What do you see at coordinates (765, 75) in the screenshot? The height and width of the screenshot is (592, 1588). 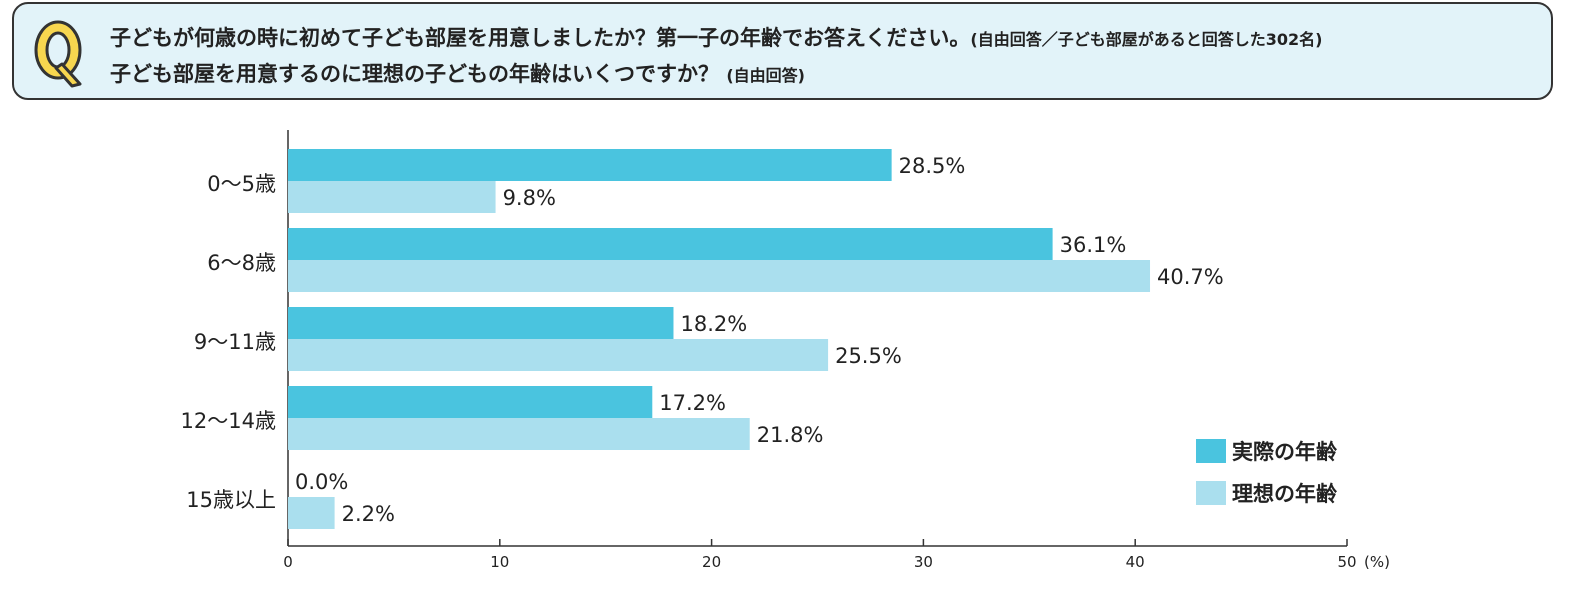 I see `question-2-note: (自由回答)` at bounding box center [765, 75].